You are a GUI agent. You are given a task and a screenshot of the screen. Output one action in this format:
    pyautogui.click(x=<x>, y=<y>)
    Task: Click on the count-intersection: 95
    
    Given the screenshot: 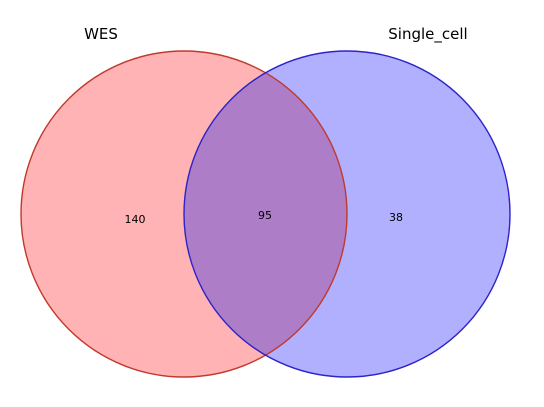 What is the action you would take?
    pyautogui.click(x=265, y=215)
    